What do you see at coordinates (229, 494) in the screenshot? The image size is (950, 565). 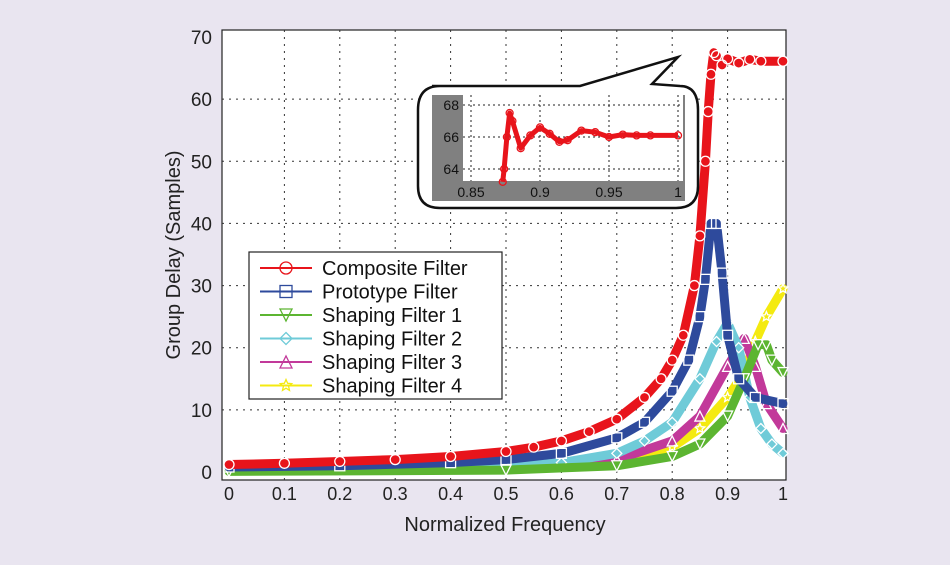 I see `x-tick-label: 0` at bounding box center [229, 494].